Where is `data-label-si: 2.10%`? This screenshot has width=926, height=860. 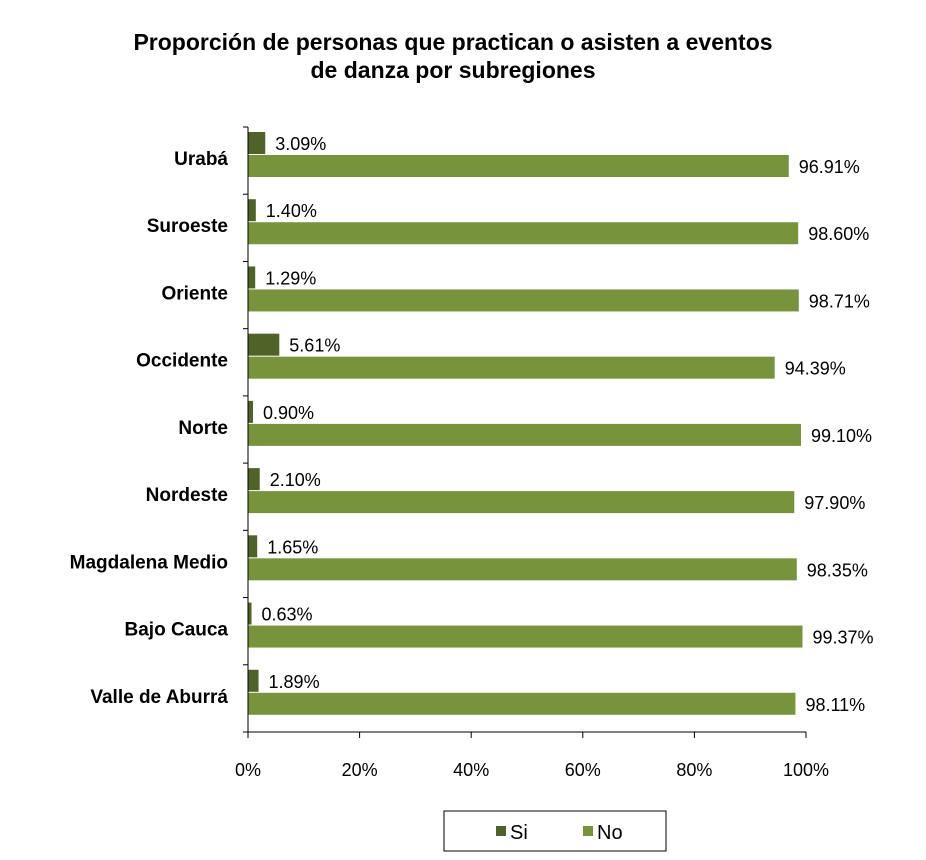
data-label-si: 2.10% is located at coordinates (295, 480).